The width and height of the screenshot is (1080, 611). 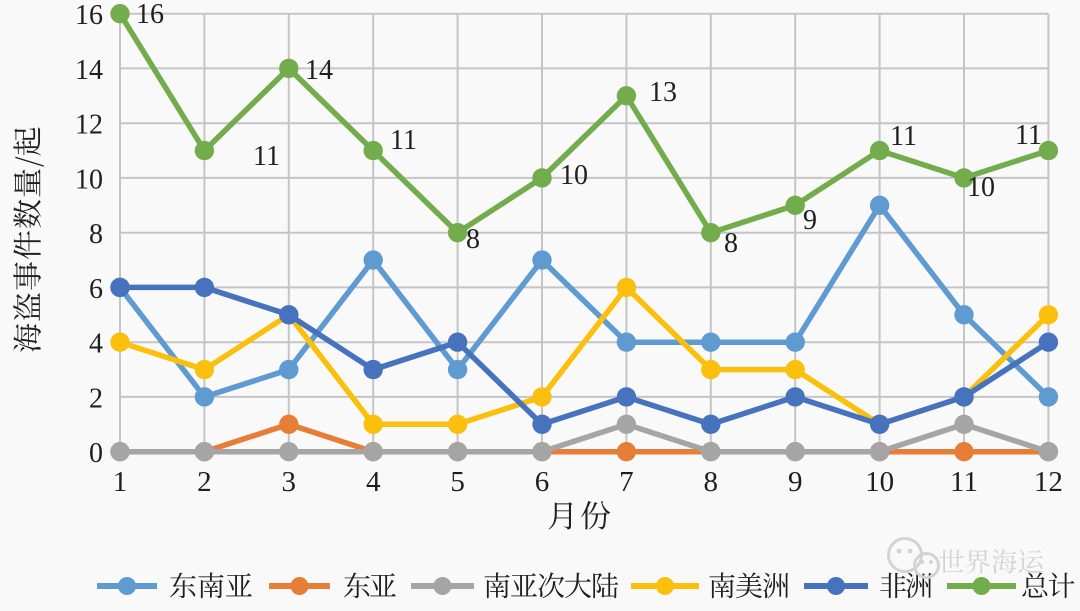 I want to click on svg-text: 3, so click(x=289, y=482).